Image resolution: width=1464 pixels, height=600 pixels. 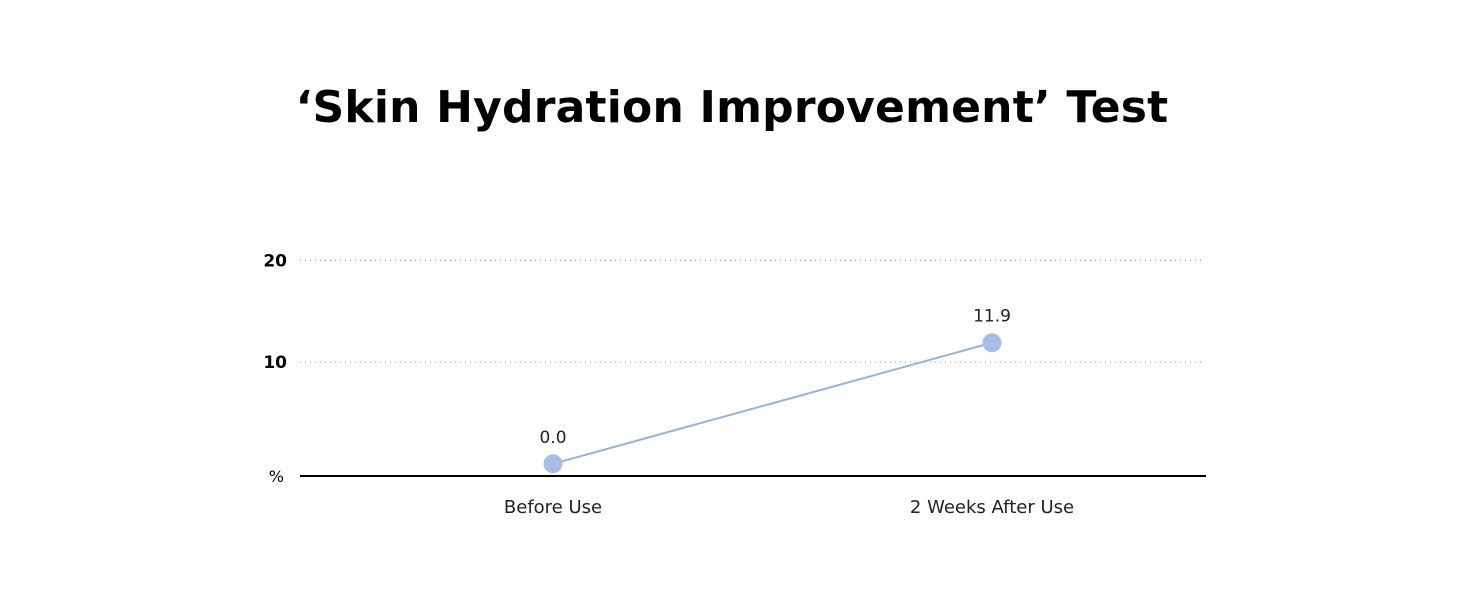 I want to click on x-tick-label-0: Before Use, so click(x=553, y=507).